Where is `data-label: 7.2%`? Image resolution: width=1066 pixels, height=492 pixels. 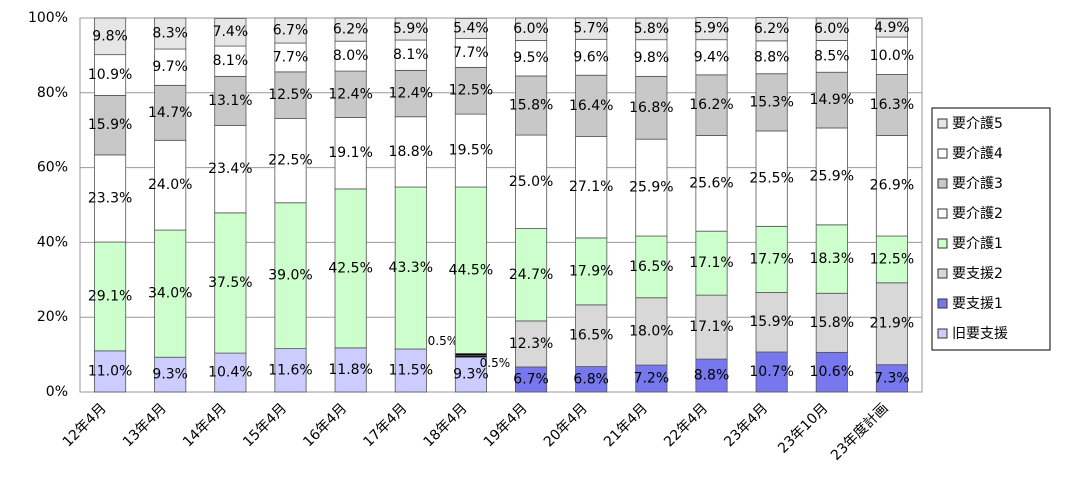
data-label: 7.2% is located at coordinates (652, 379).